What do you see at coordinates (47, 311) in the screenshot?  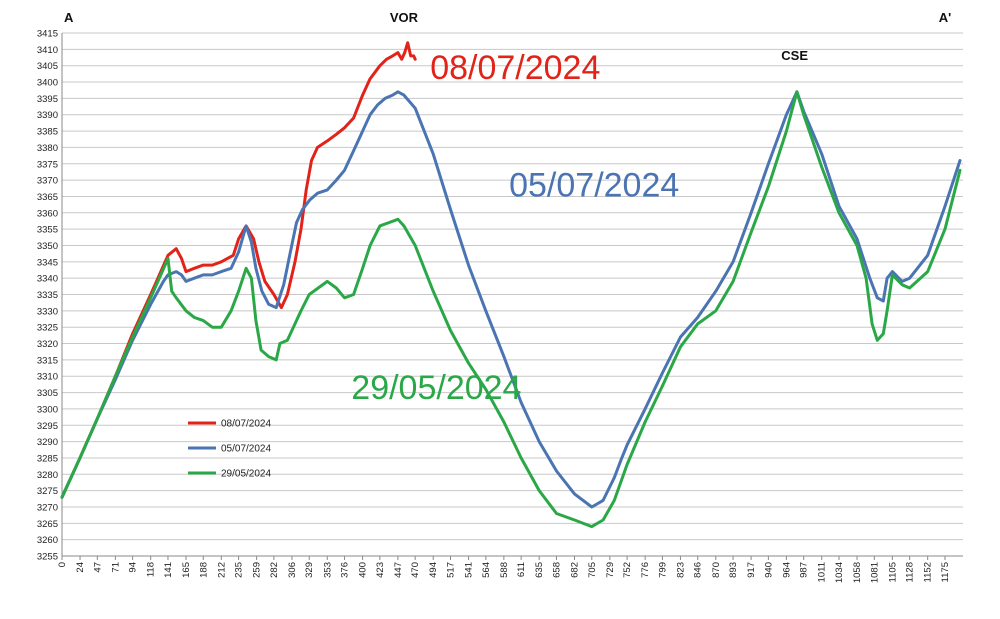 I see `y-tick-label: 3330` at bounding box center [47, 311].